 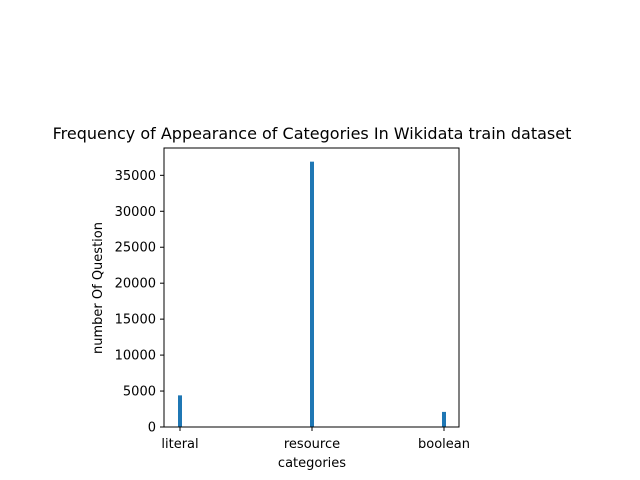 I want to click on y-axis-label: number Of Question, so click(x=98, y=288).